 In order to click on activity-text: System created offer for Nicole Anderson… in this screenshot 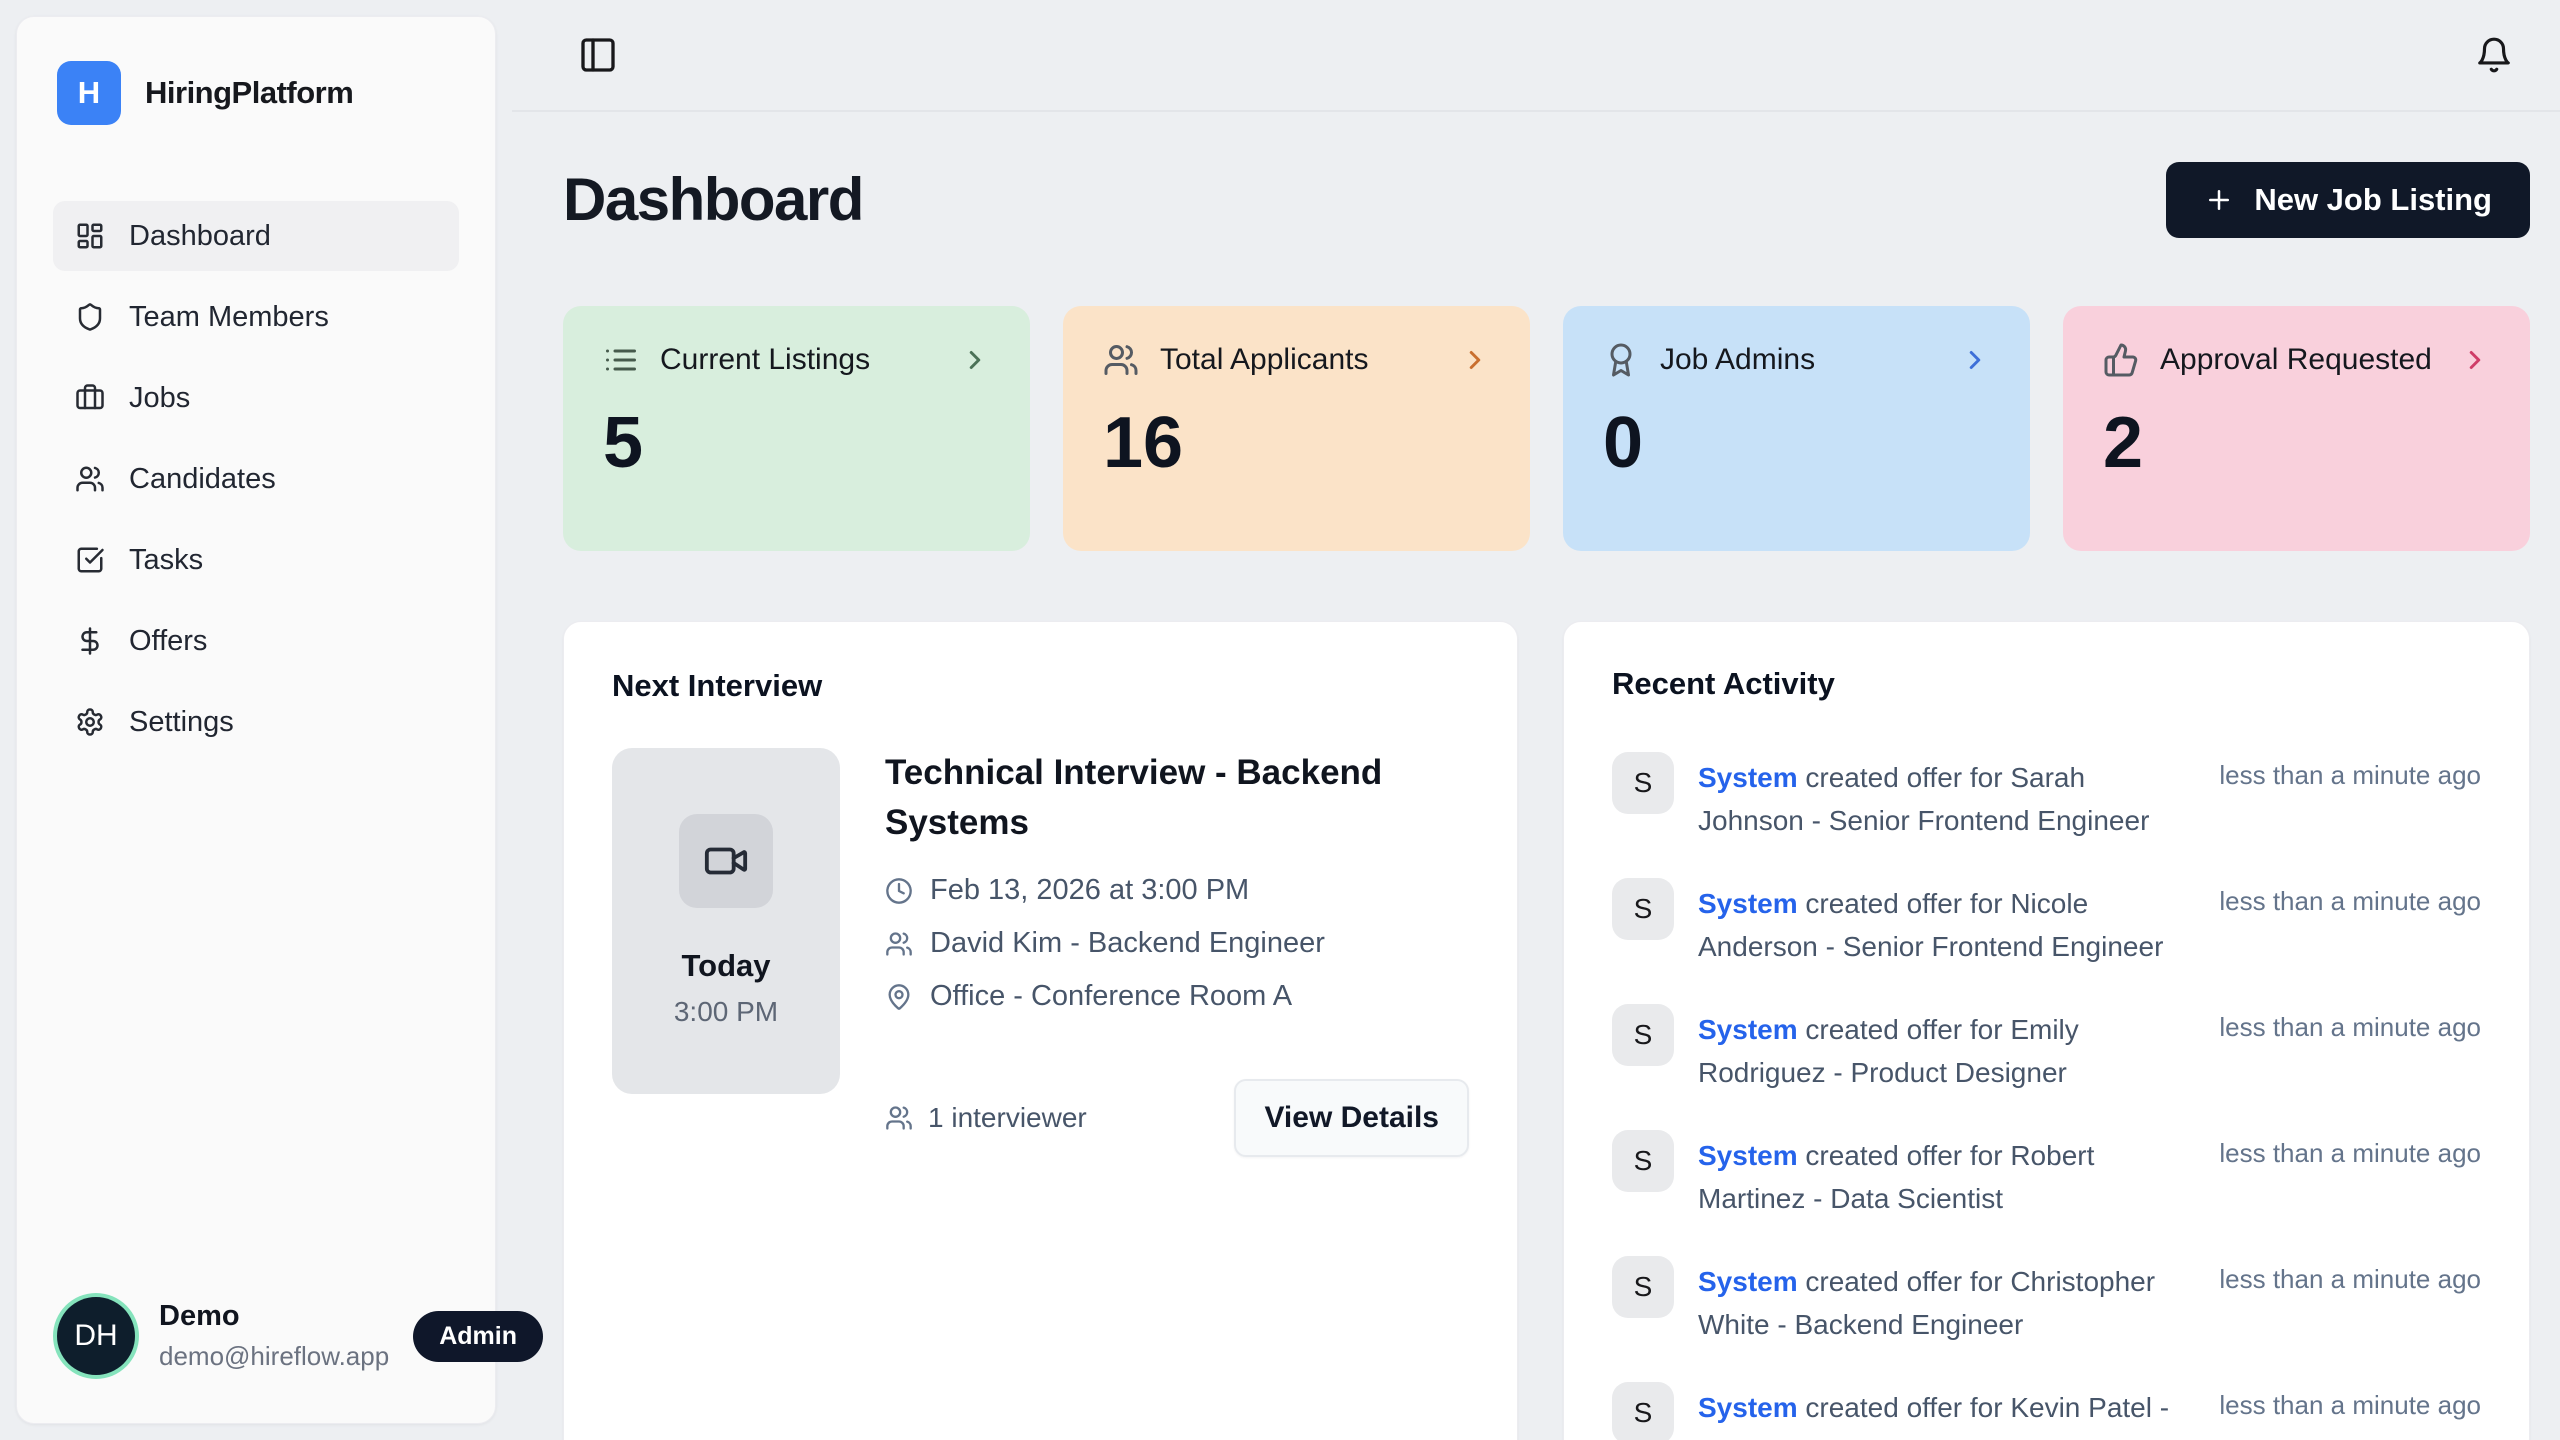, I will do `click(1931, 925)`.